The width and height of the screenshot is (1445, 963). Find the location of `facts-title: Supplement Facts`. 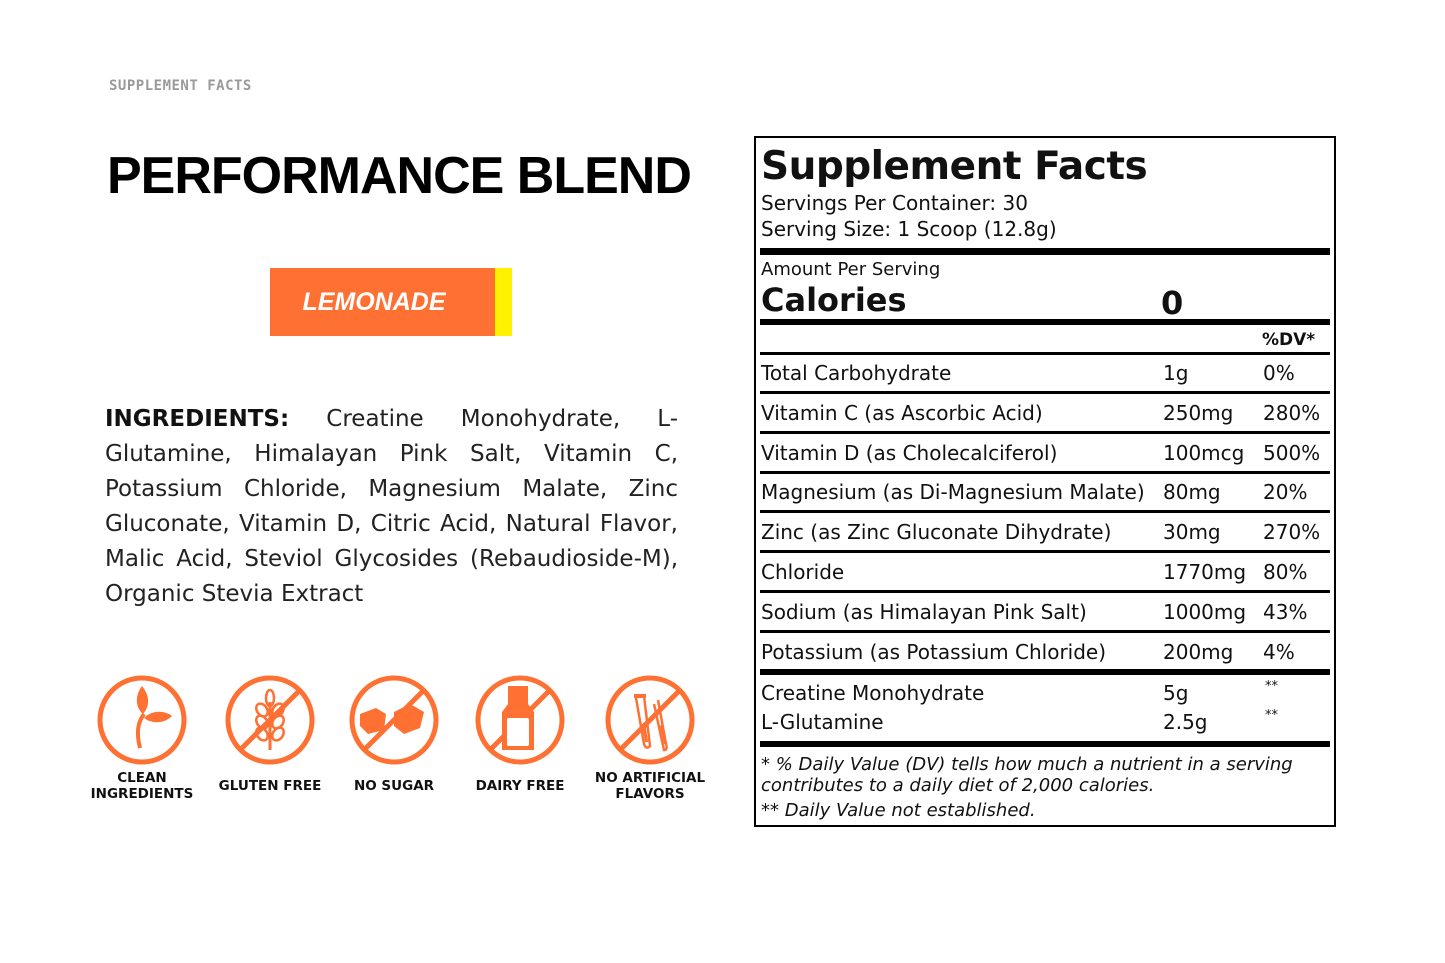

facts-title: Supplement Facts is located at coordinates (954, 166).